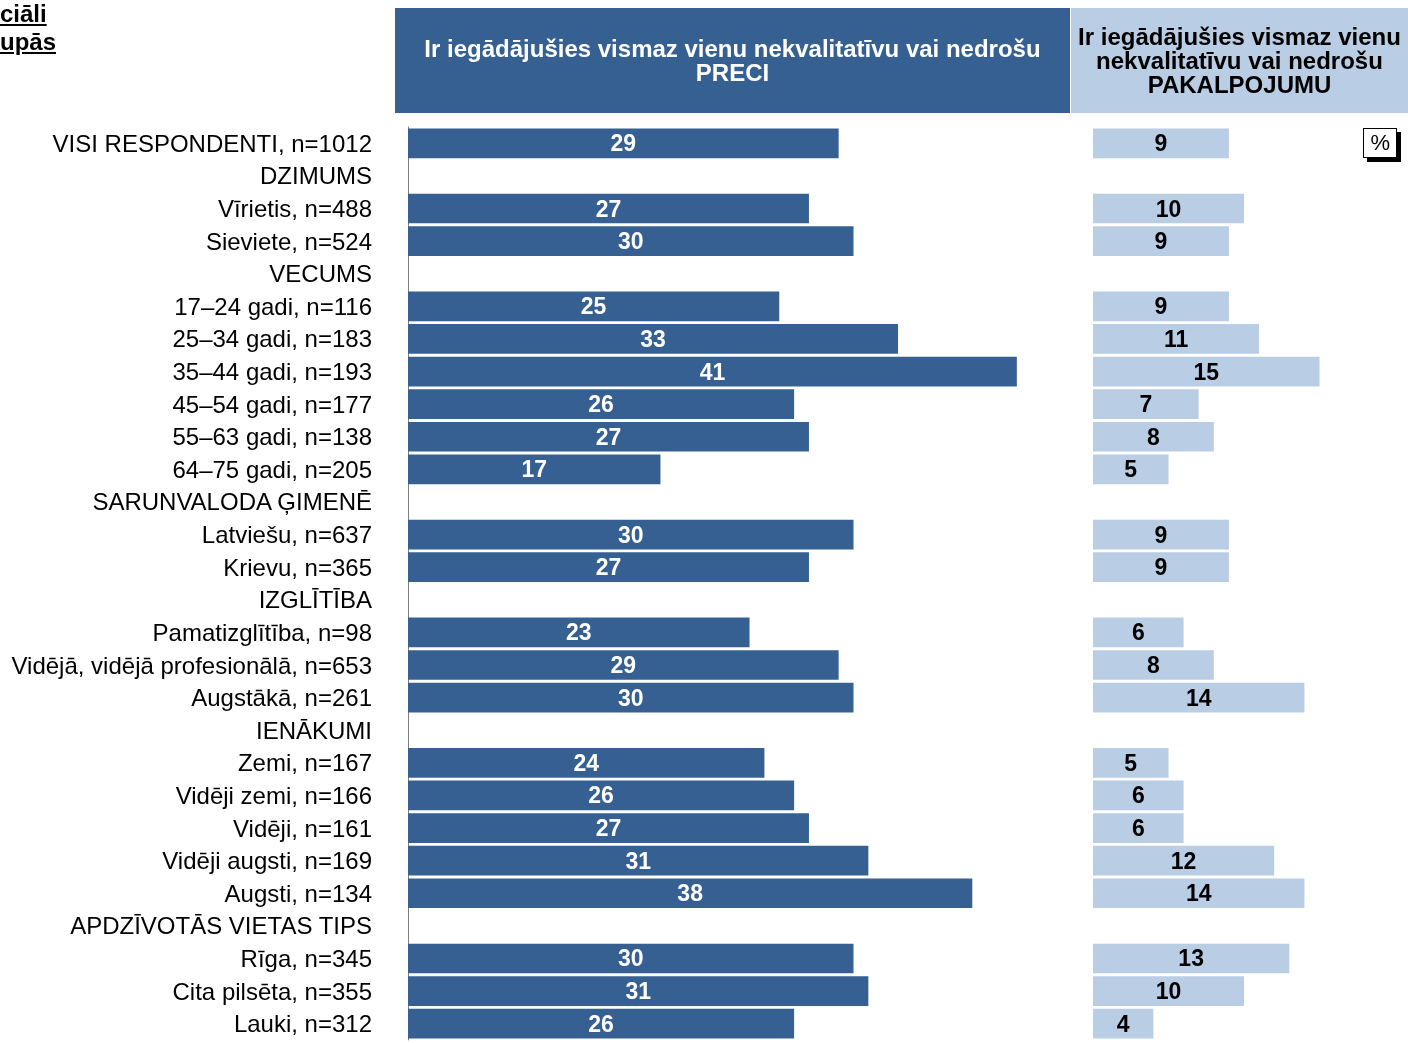 The image size is (1408, 1043). What do you see at coordinates (315, 600) in the screenshot?
I see `y-tick-label: IZGLĪTĪBA` at bounding box center [315, 600].